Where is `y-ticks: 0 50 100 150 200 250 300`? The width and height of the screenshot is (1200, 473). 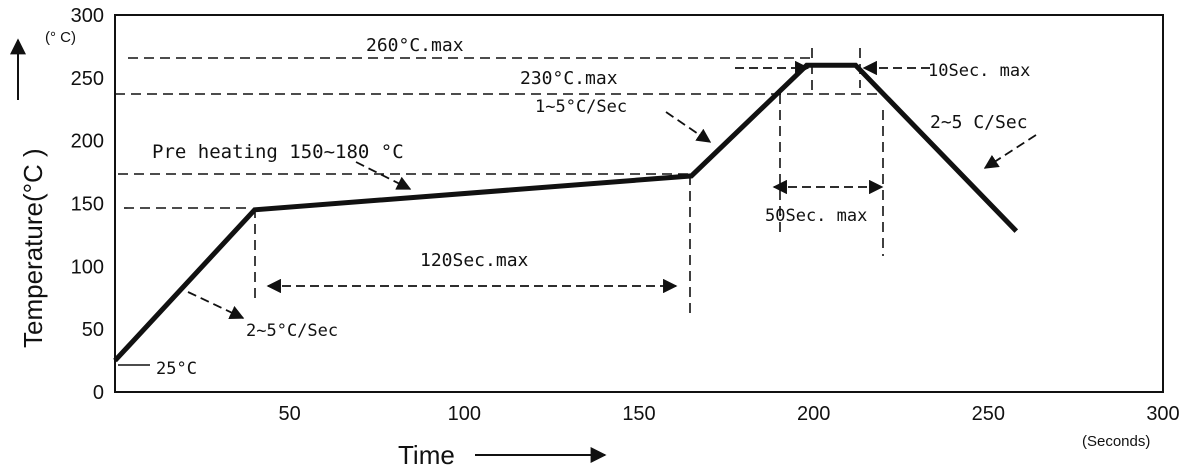 y-ticks: 0 50 100 150 200 250 300 is located at coordinates (87, 204).